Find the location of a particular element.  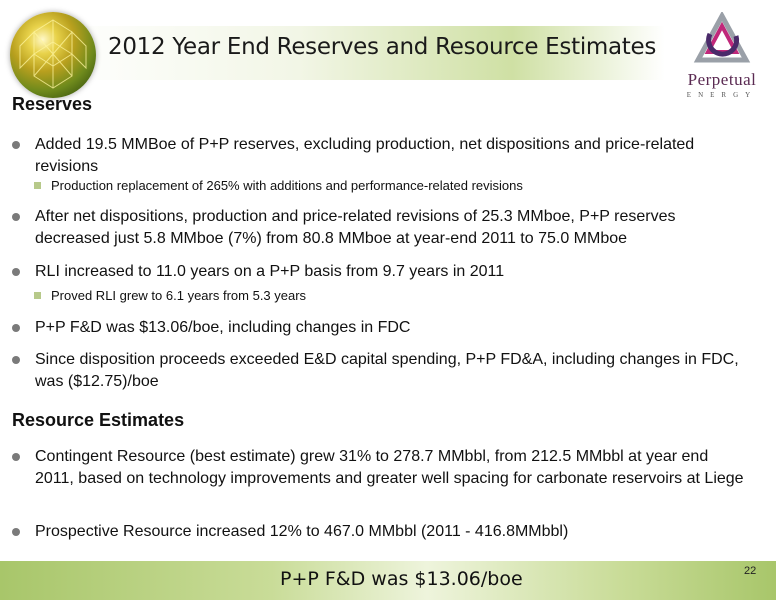

logo-mark-icon is located at coordinates (722, 36).